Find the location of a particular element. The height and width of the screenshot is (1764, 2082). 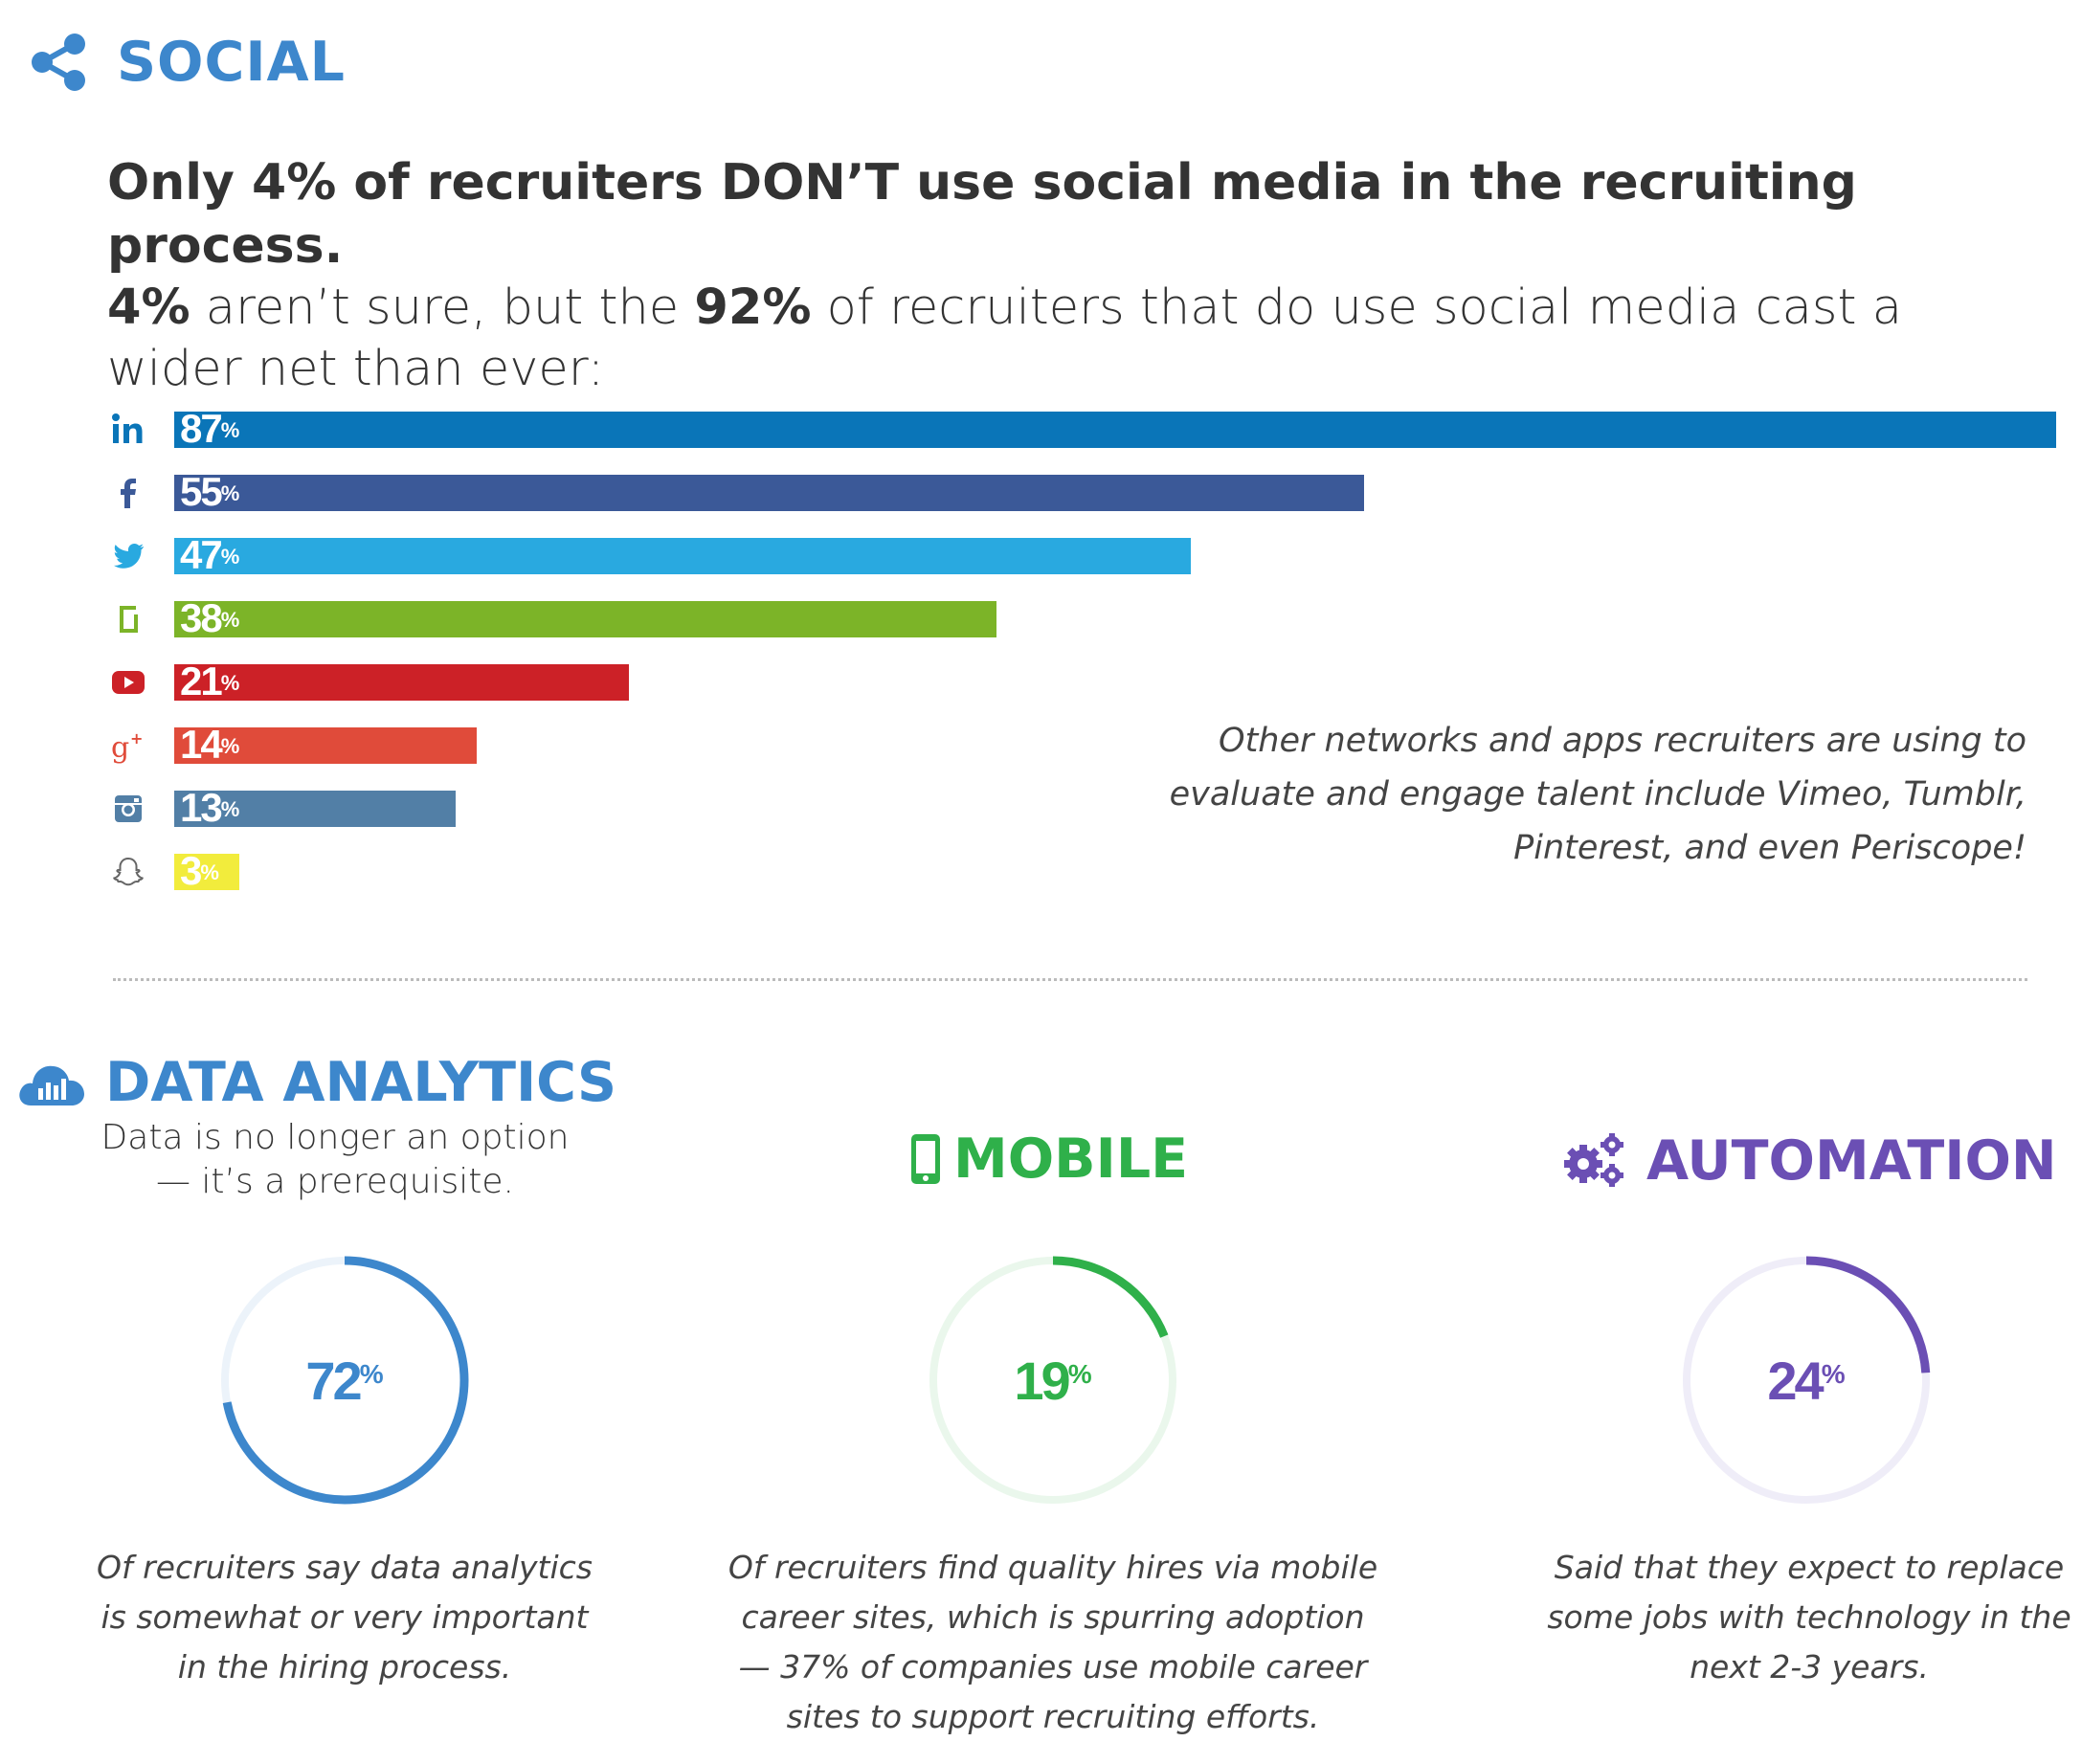

bar-value: 3 is located at coordinates (191, 870).